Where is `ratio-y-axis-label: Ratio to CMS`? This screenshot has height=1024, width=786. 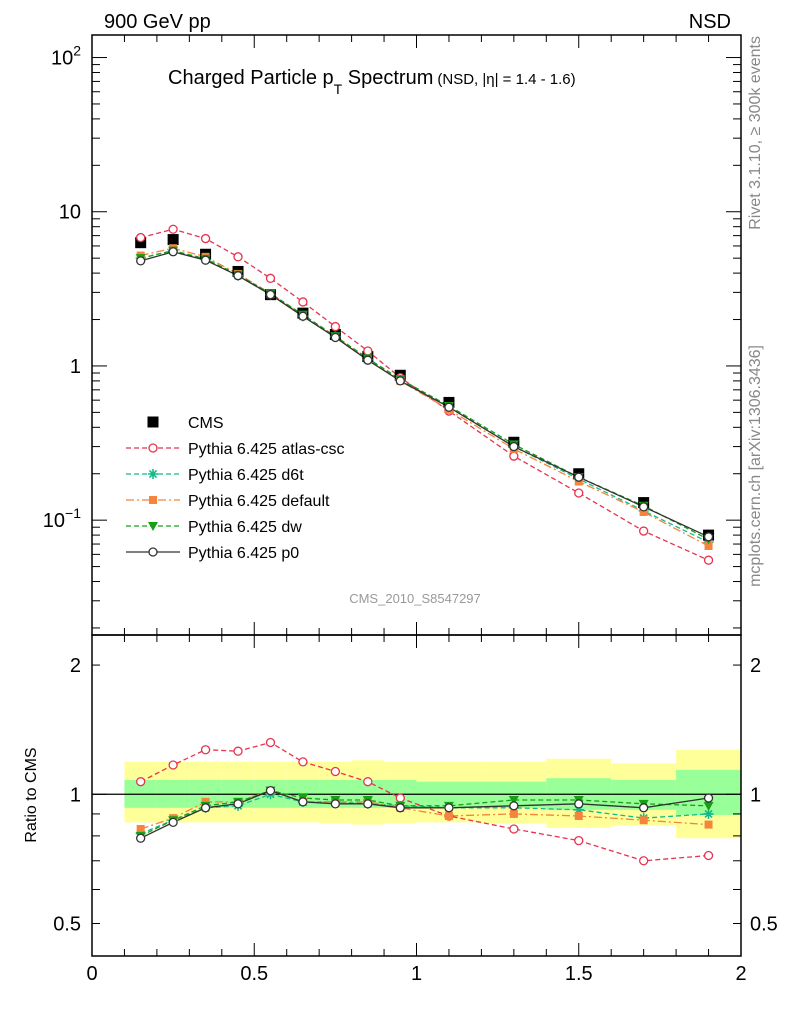
ratio-y-axis-label: Ratio to CMS is located at coordinates (31, 794).